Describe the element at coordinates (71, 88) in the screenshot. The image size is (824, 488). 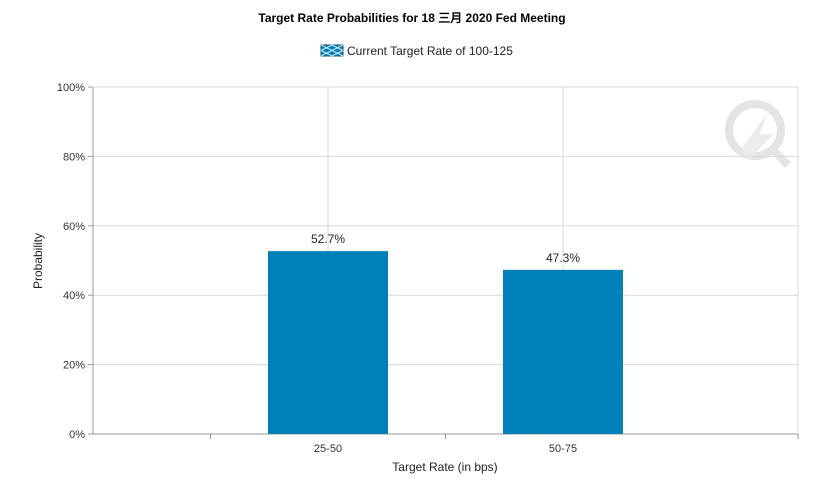
I see `y-tick-label: 100%` at that location.